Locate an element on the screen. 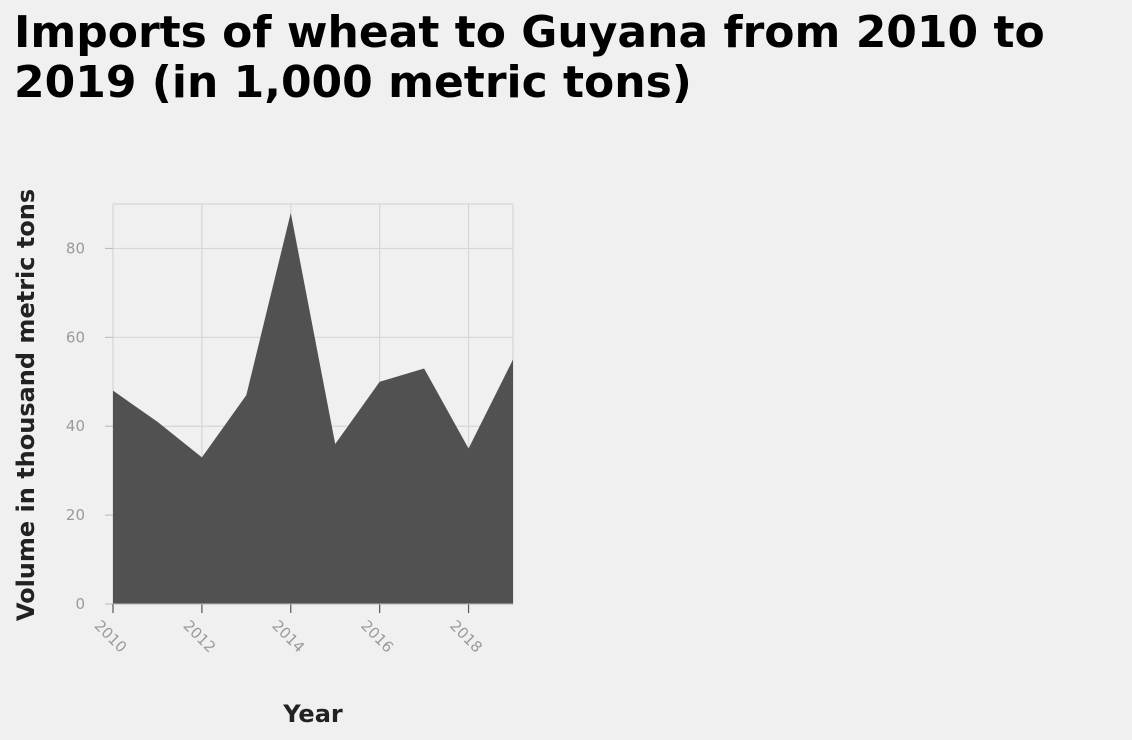 Image resolution: width=1132 pixels, height=740 pixels. x-tick-label: 2014 is located at coordinates (288, 637).